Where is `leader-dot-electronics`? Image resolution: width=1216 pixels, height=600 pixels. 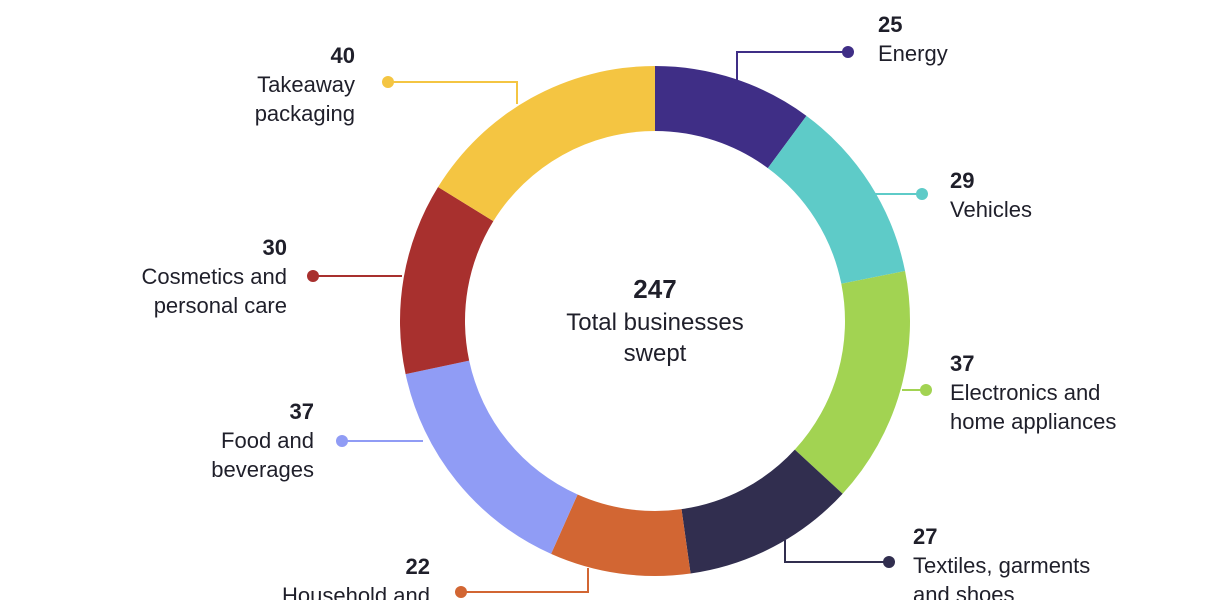
leader-dot-electronics is located at coordinates (926, 390).